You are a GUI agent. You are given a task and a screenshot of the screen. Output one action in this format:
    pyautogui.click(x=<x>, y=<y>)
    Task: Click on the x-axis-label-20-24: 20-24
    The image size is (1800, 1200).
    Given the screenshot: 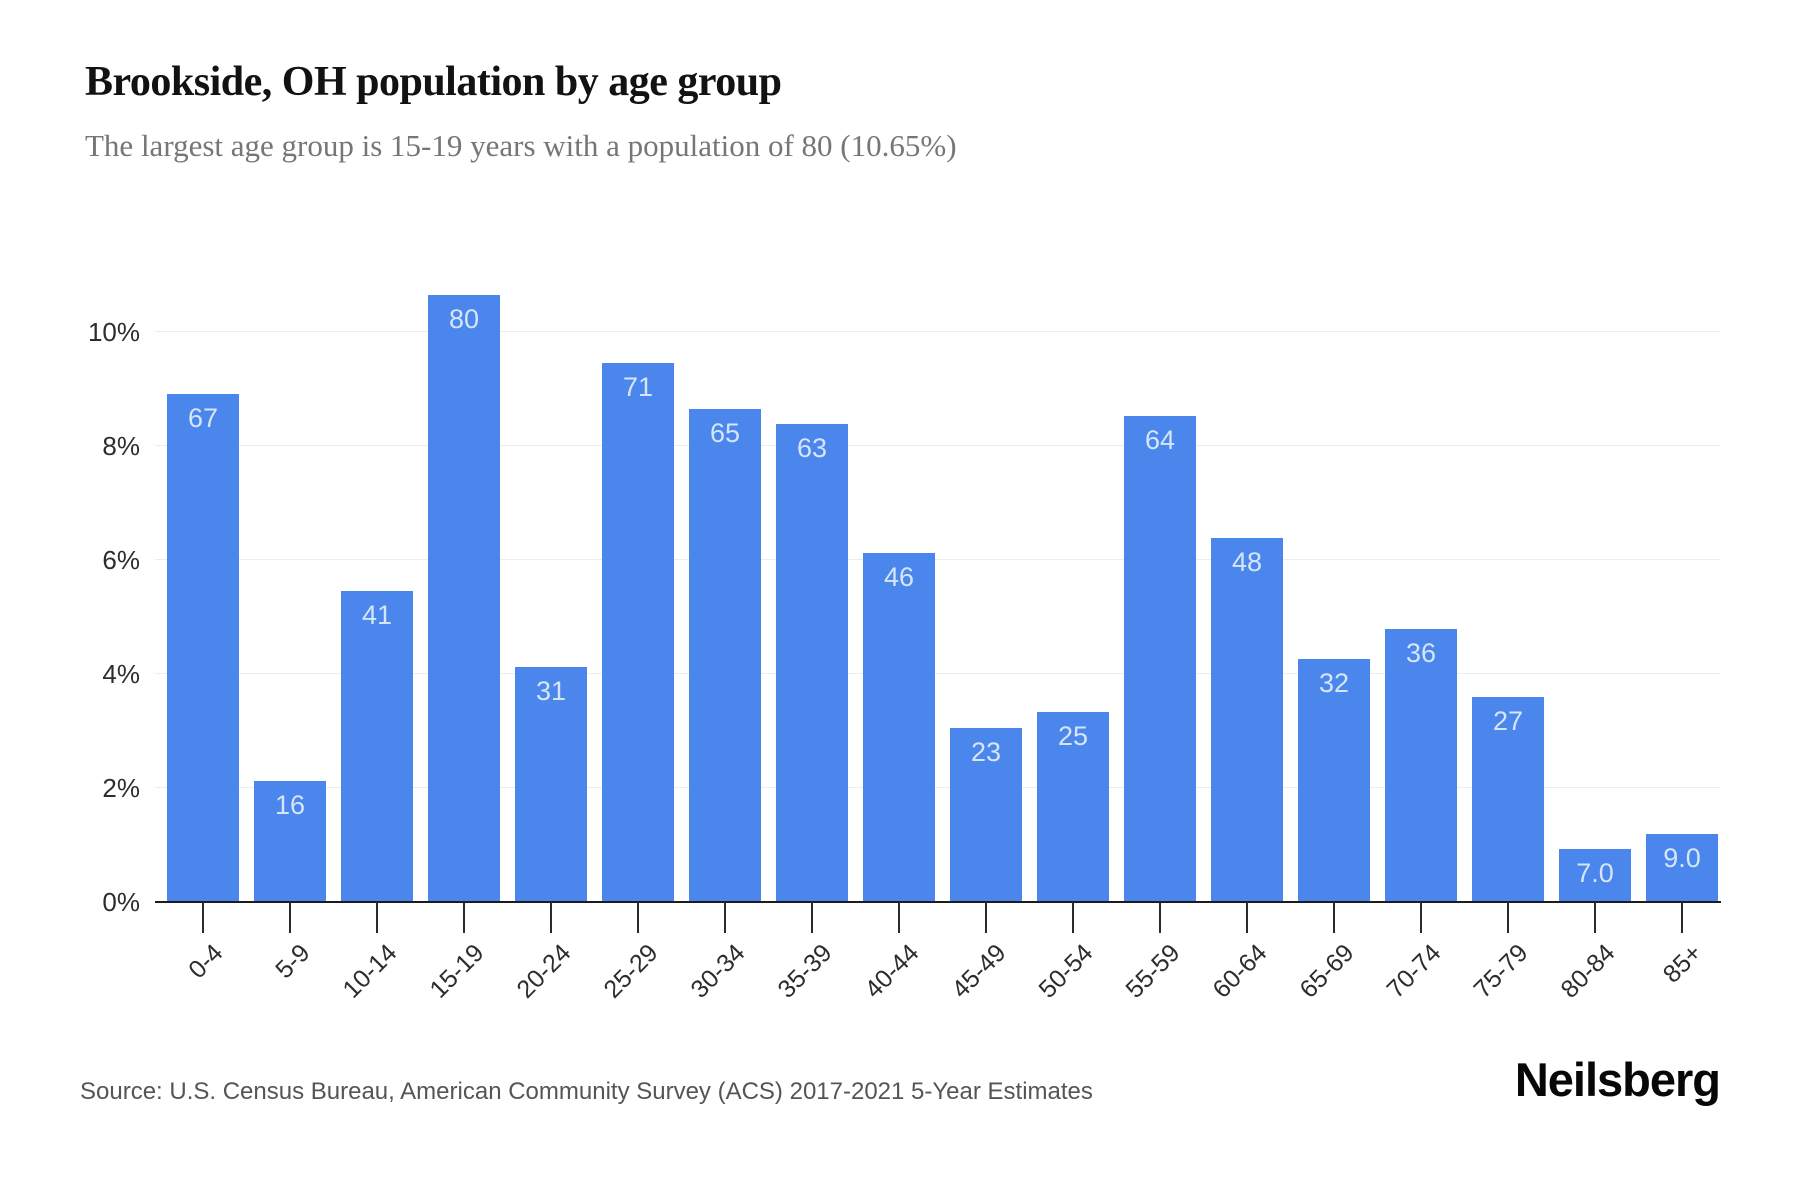 What is the action you would take?
    pyautogui.click(x=544, y=971)
    